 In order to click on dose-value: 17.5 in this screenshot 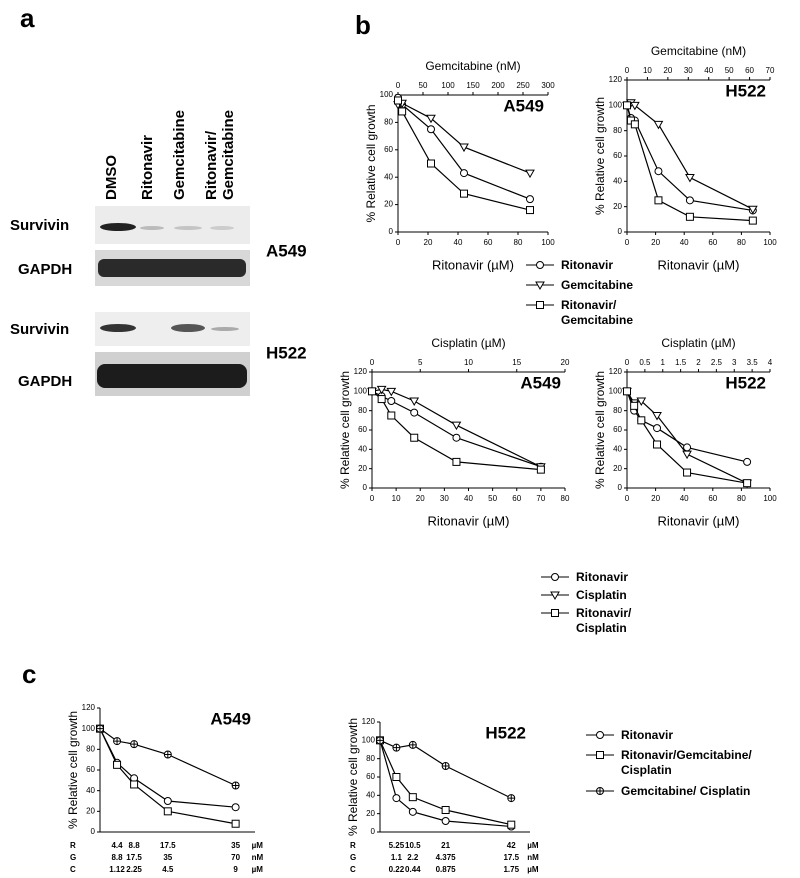, I will do `click(134, 857)`.